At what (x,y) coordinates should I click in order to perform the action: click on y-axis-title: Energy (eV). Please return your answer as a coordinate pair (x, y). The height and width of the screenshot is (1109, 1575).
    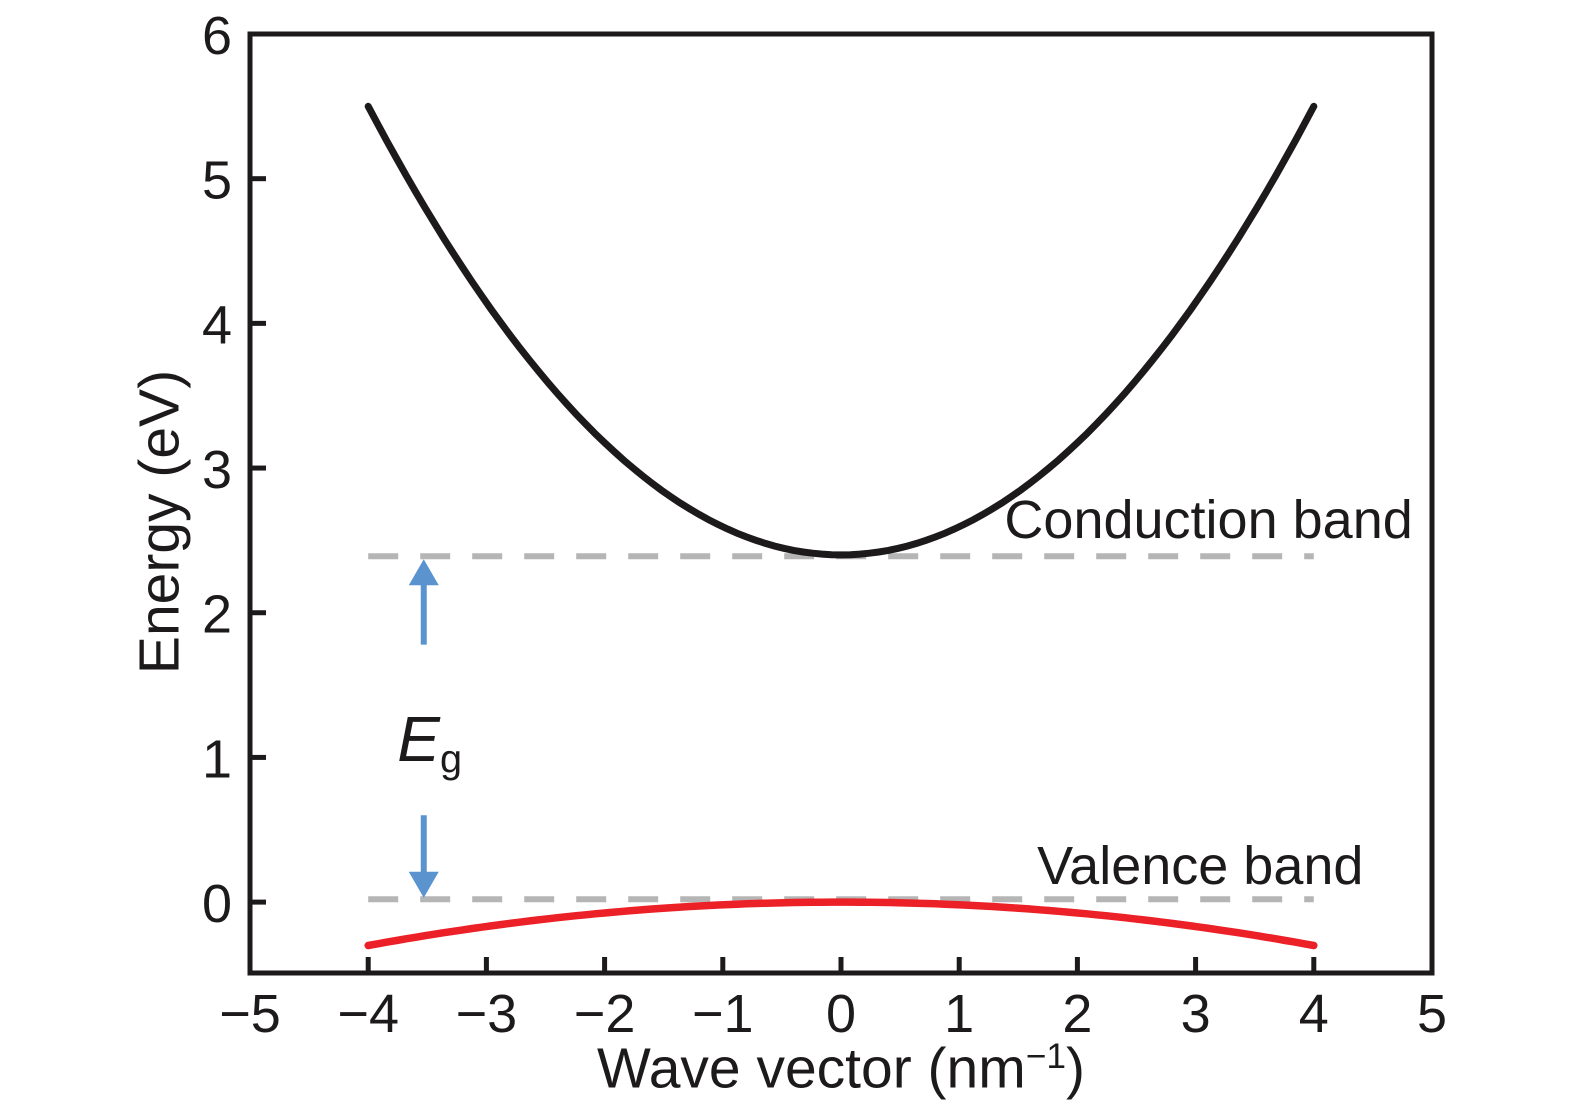
    Looking at the image, I should click on (159, 521).